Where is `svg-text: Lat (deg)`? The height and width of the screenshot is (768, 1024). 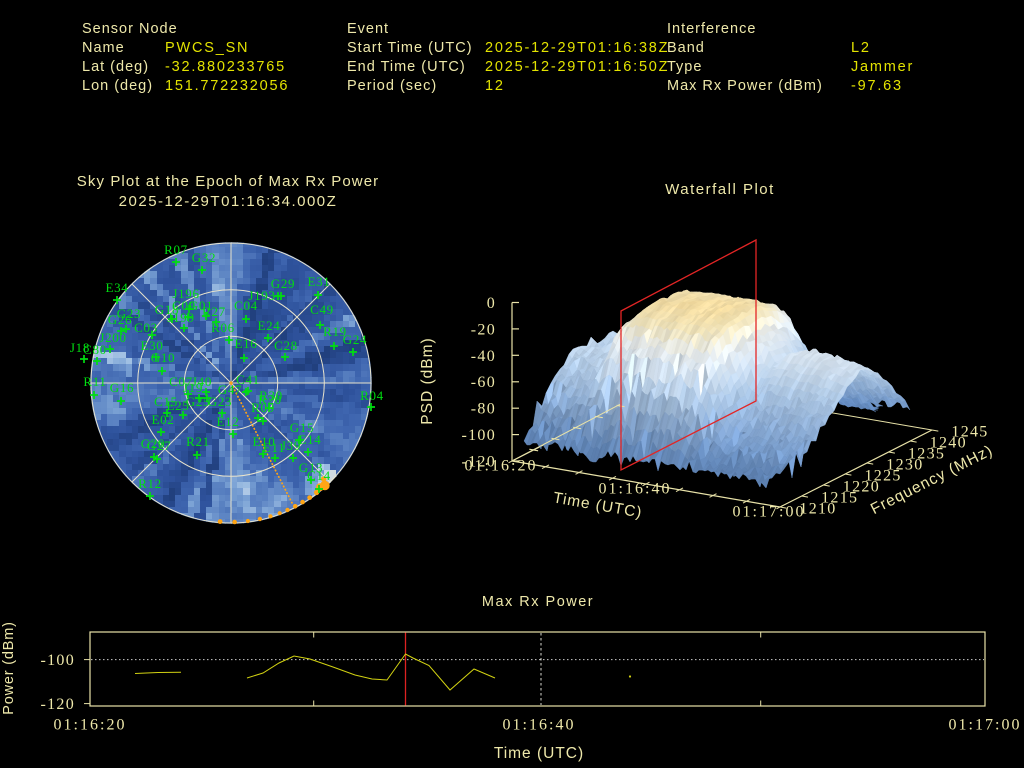
svg-text: Lat (deg) is located at coordinates (115, 67).